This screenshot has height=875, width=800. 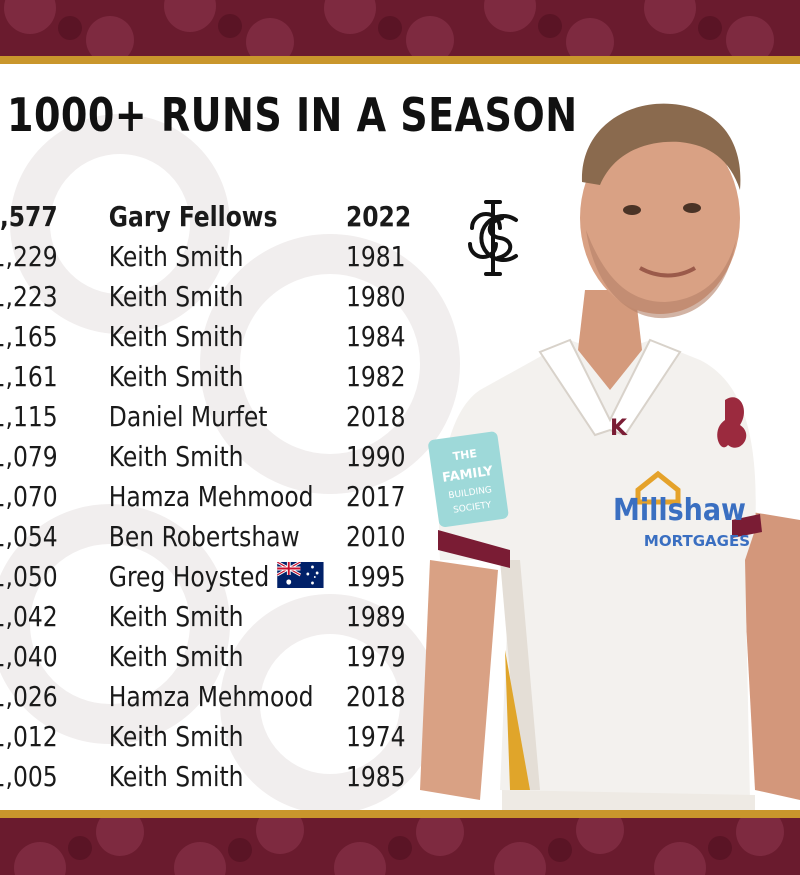 What do you see at coordinates (29, 616) in the screenshot?
I see `runs-value: 1,042` at bounding box center [29, 616].